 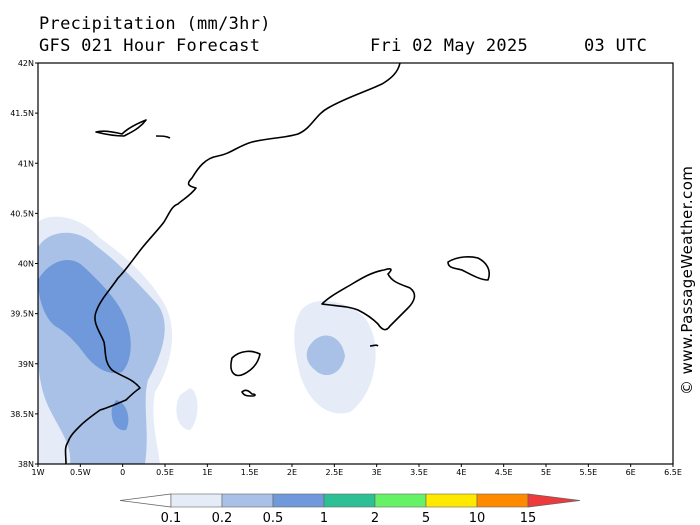 What do you see at coordinates (631, 472) in the screenshot?
I see `lon-tick-label: 6E` at bounding box center [631, 472].